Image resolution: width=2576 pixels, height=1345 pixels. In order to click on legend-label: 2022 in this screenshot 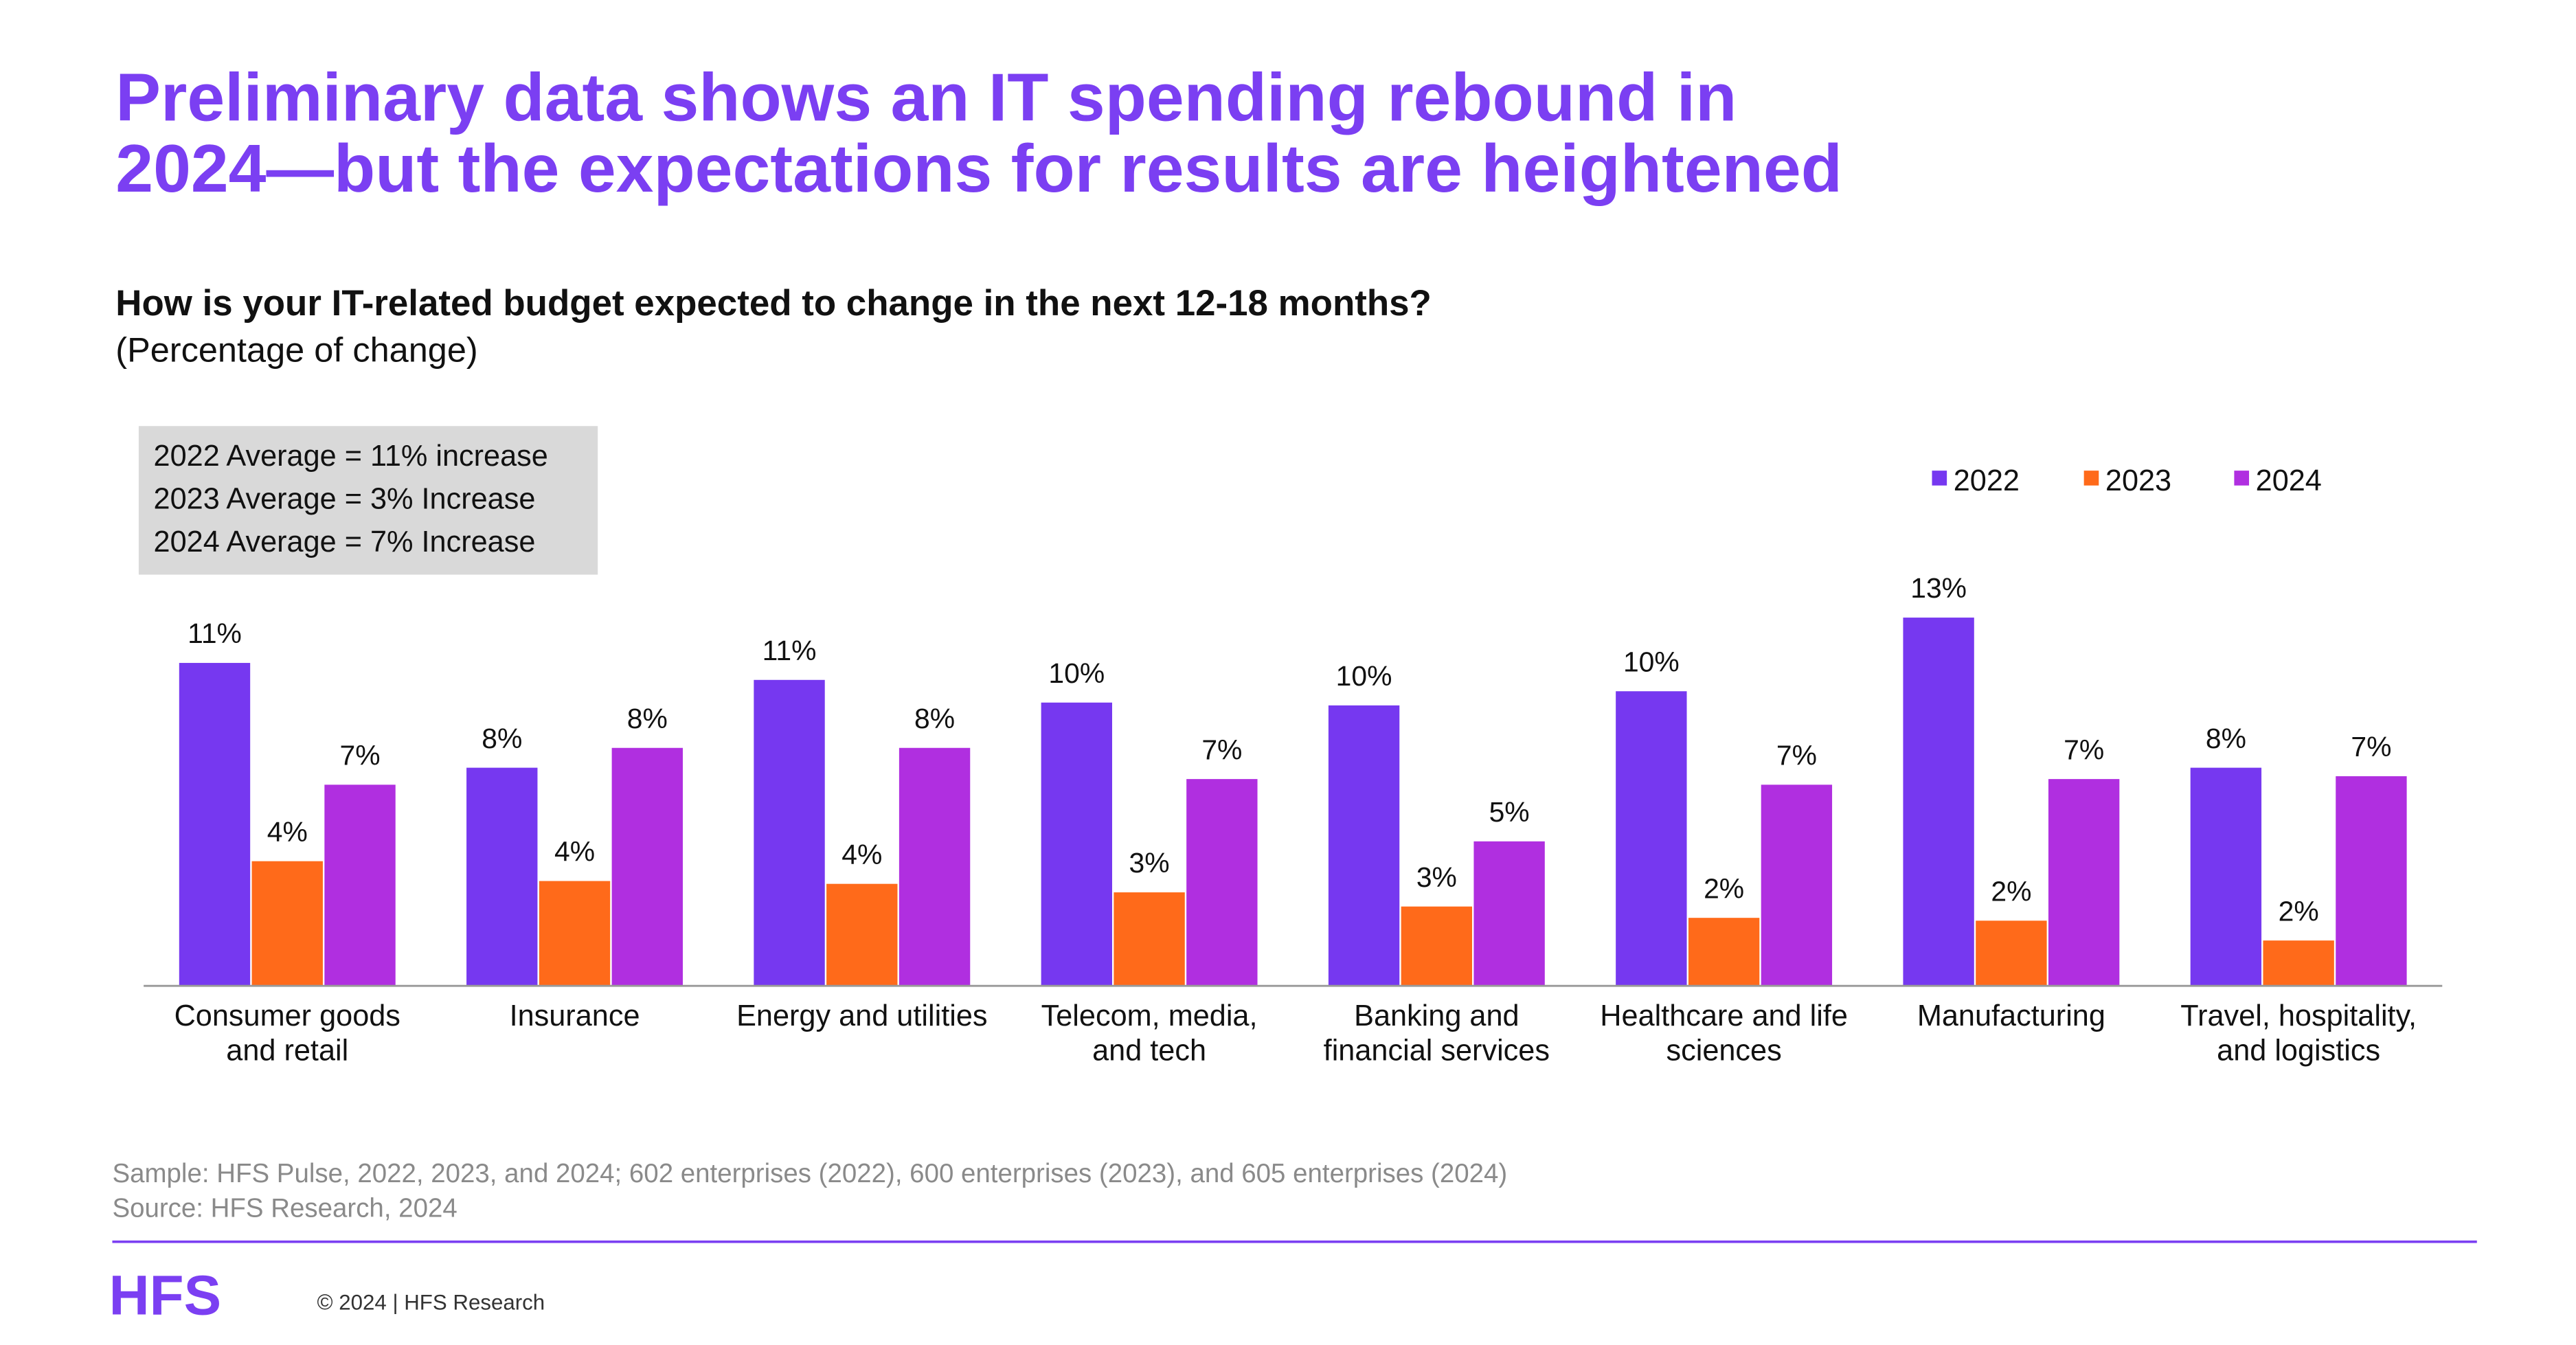, I will do `click(1987, 480)`.